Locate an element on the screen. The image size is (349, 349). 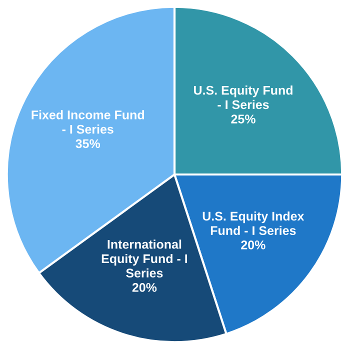
slice-label: U.S. Equity Index Fund - I Series is located at coordinates (253, 223).